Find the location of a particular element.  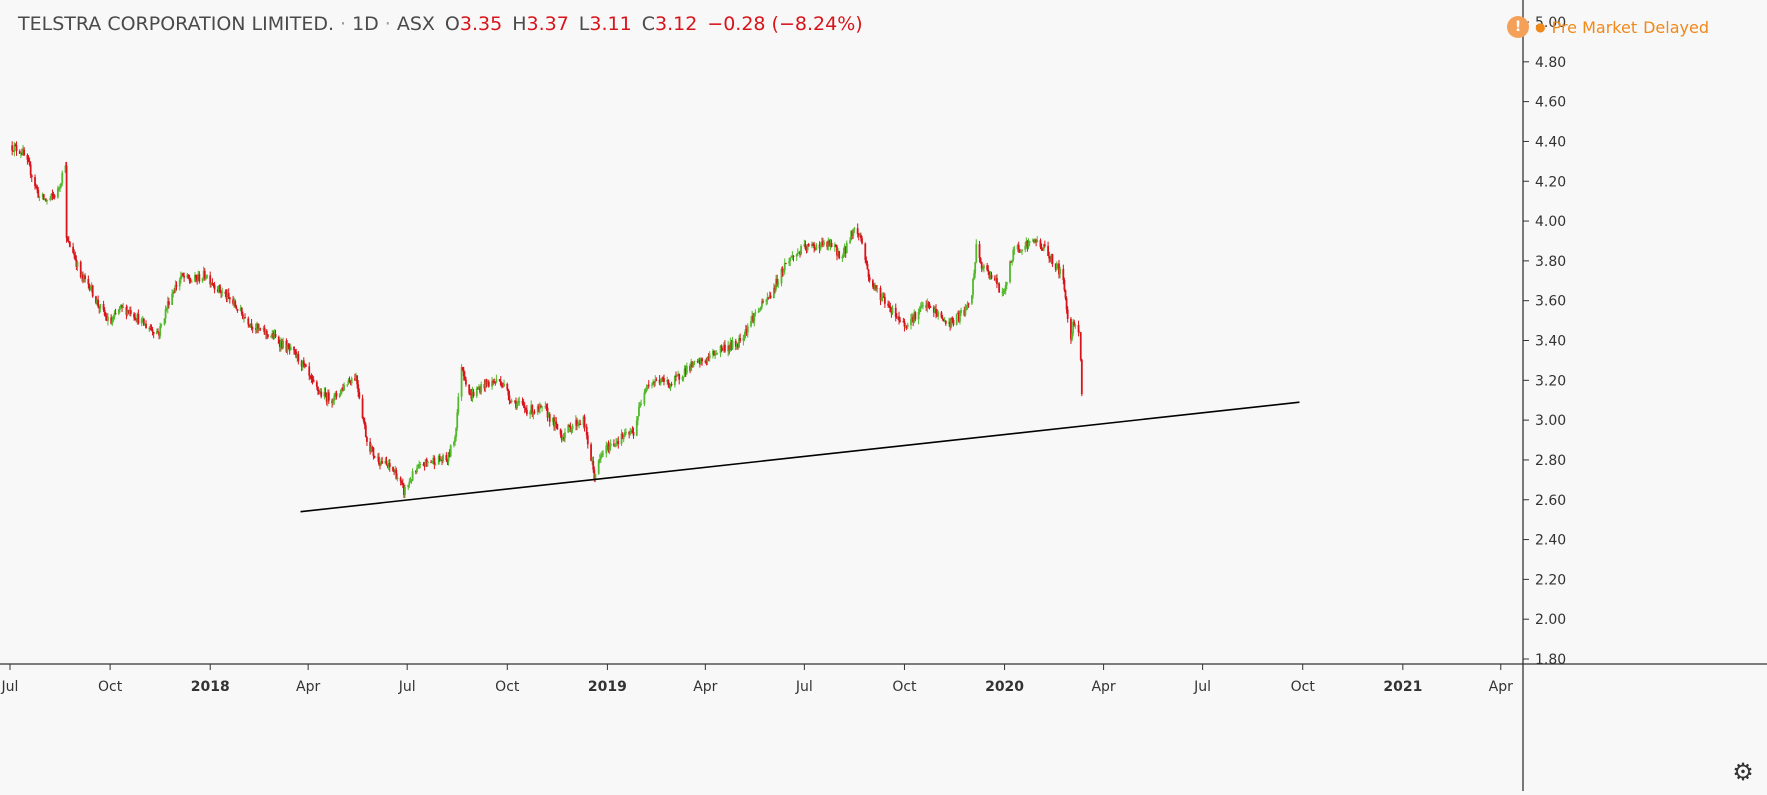

warning-icon: ! is located at coordinates (1518, 27).